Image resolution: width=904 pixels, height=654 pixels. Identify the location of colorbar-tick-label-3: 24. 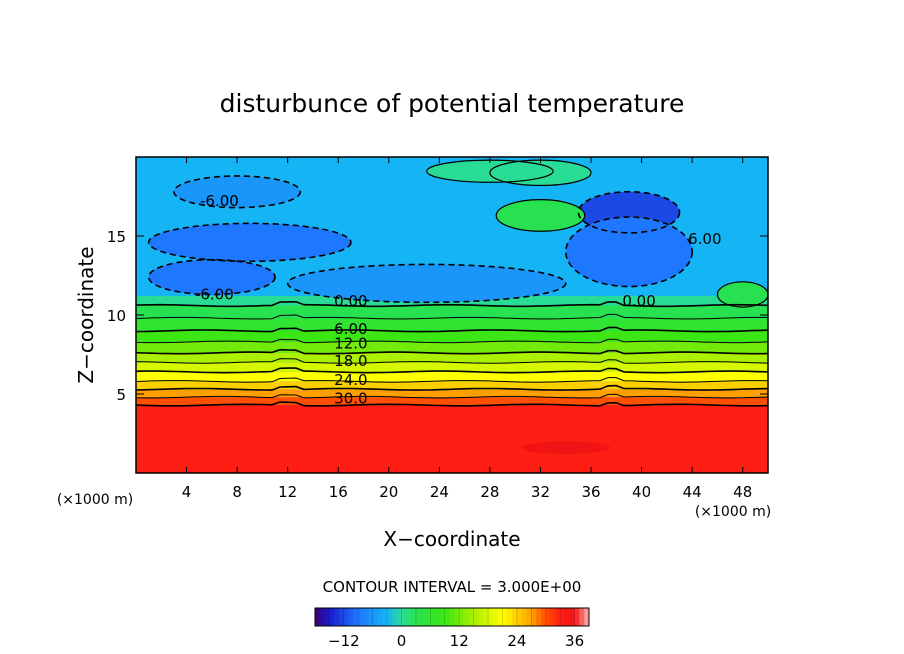
(516, 641).